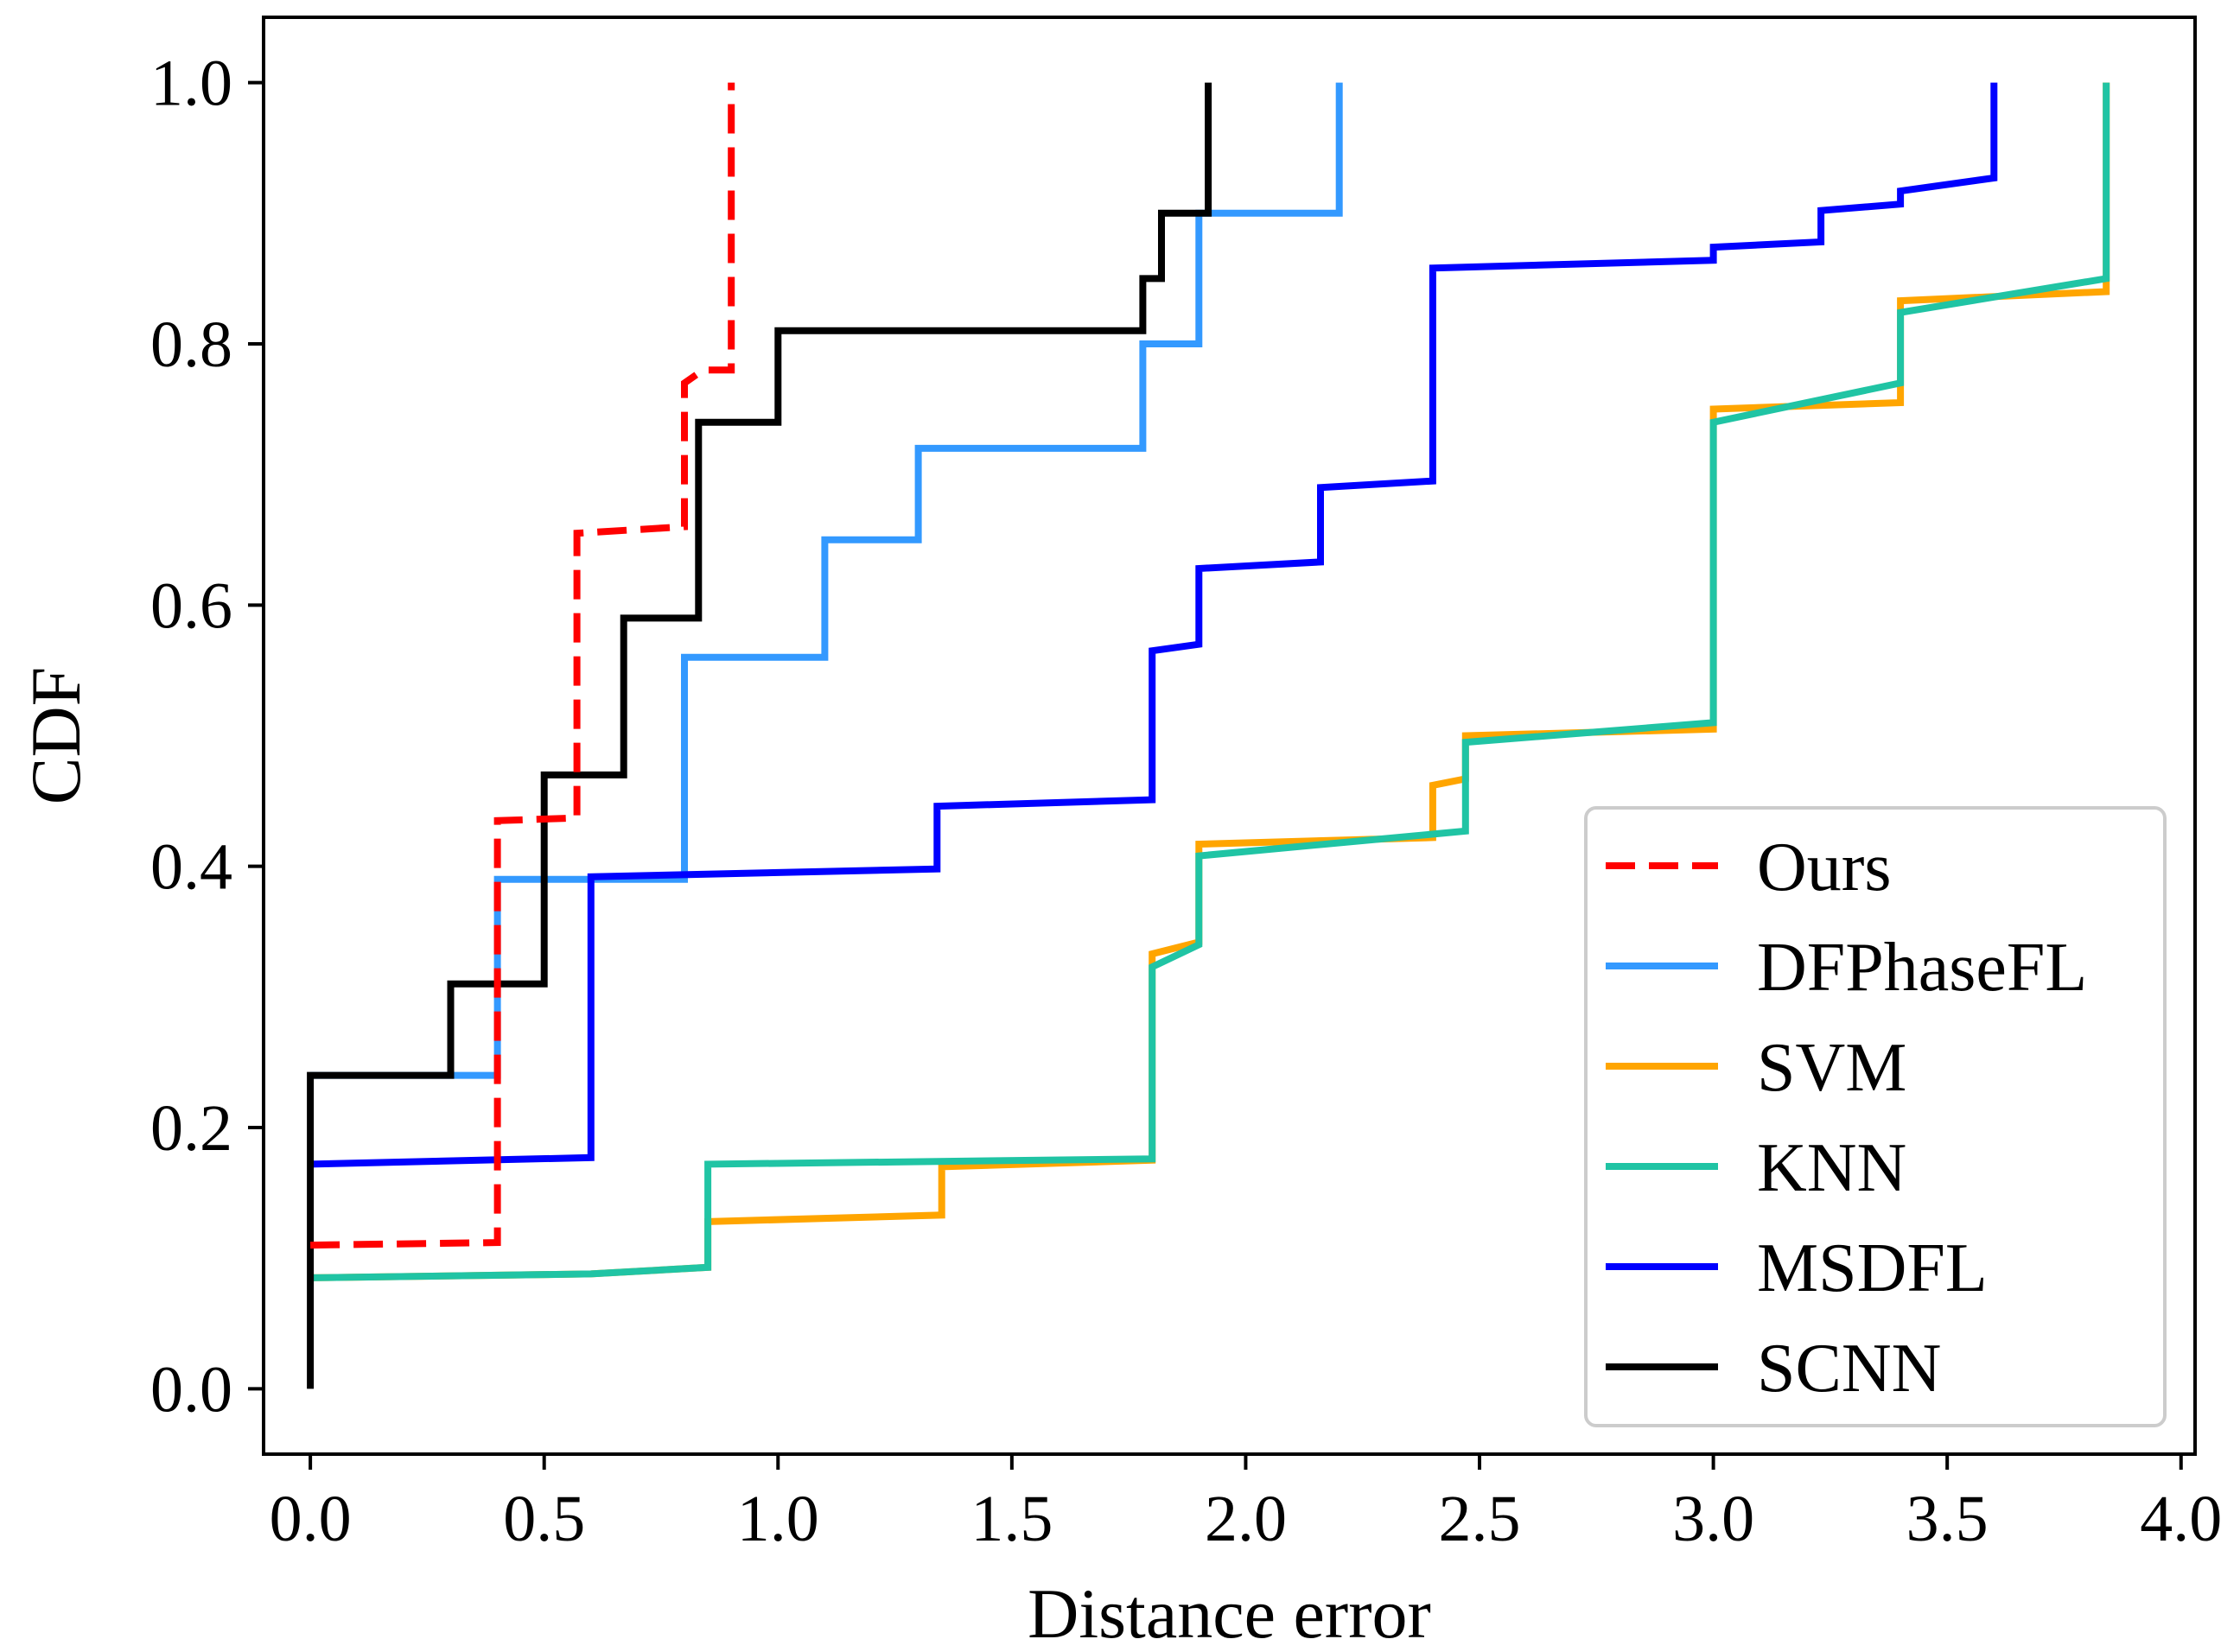 The height and width of the screenshot is (1652, 2240). I want to click on y-tick-label: 0.0, so click(191, 1389).